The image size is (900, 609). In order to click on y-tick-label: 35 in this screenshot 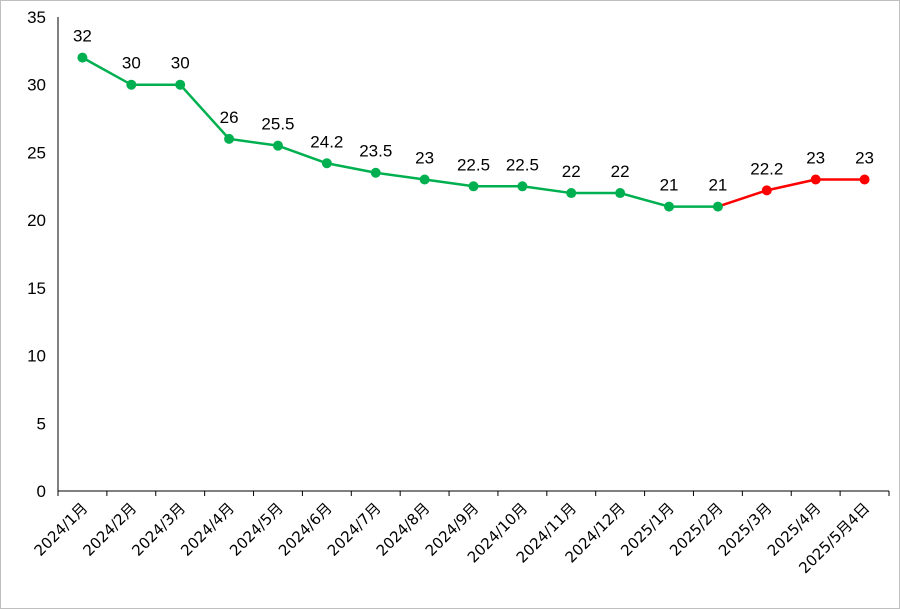, I will do `click(36, 17)`.